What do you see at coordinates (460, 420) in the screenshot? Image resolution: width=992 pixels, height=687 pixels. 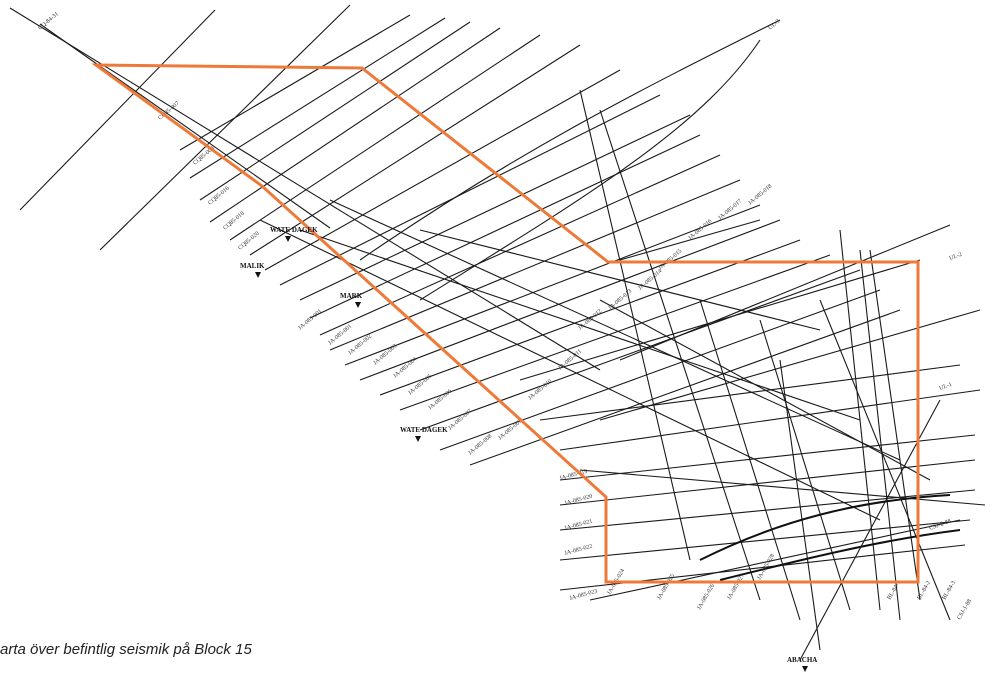 I see `line-label: JA-085-007` at bounding box center [460, 420].